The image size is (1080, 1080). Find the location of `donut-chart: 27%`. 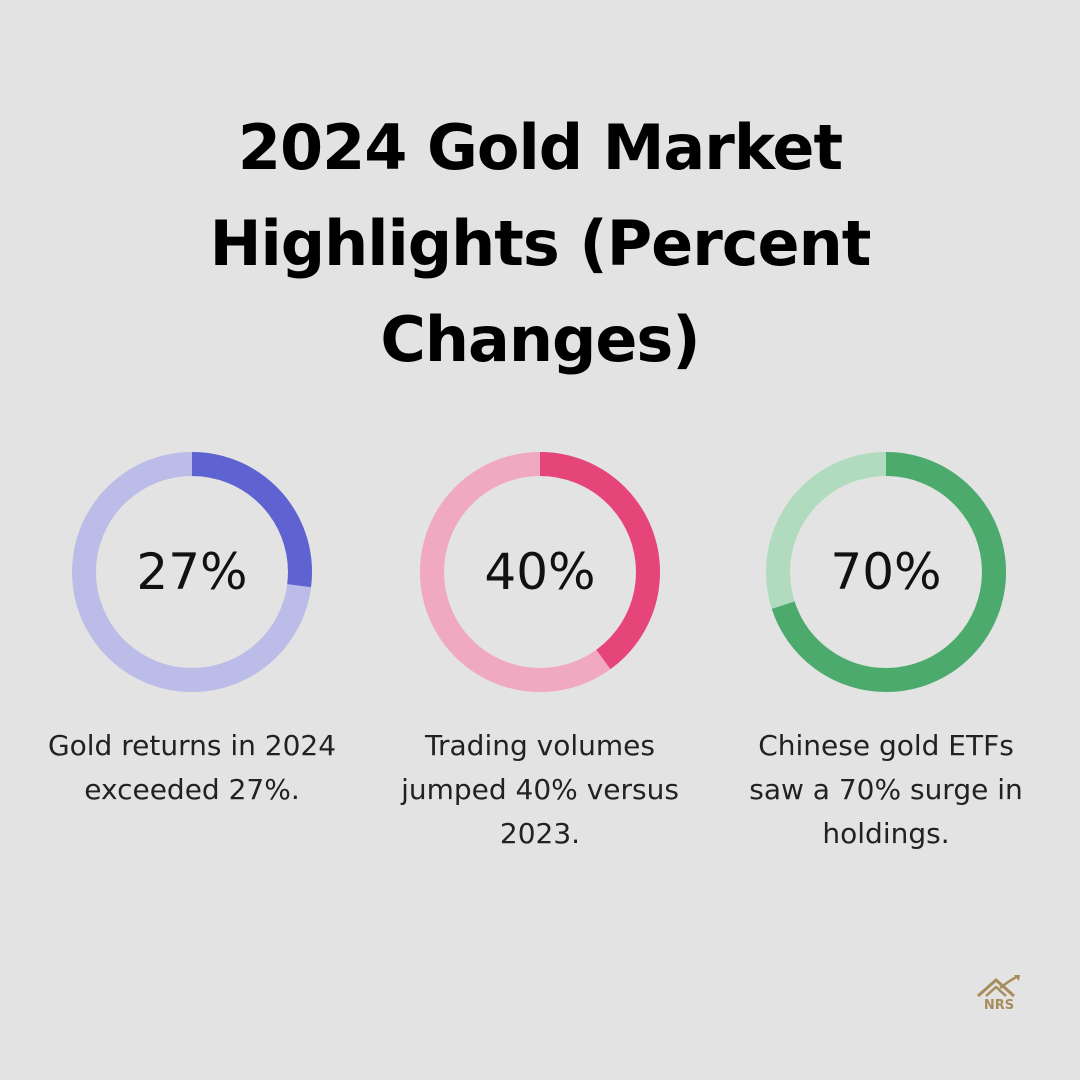

donut-chart: 27% is located at coordinates (192, 572).